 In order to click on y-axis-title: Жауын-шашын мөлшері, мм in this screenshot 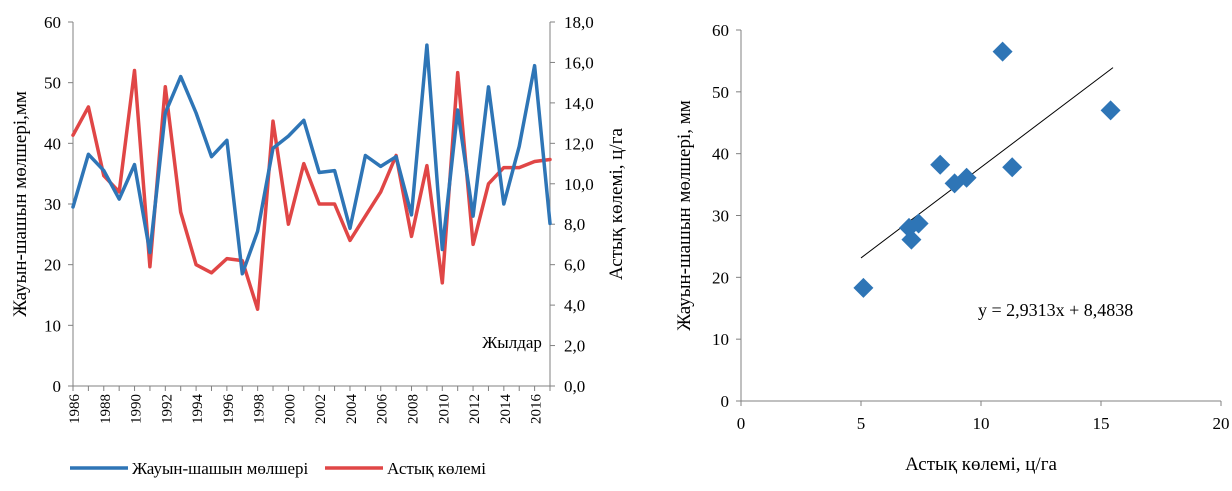, I will do `click(684, 215)`.